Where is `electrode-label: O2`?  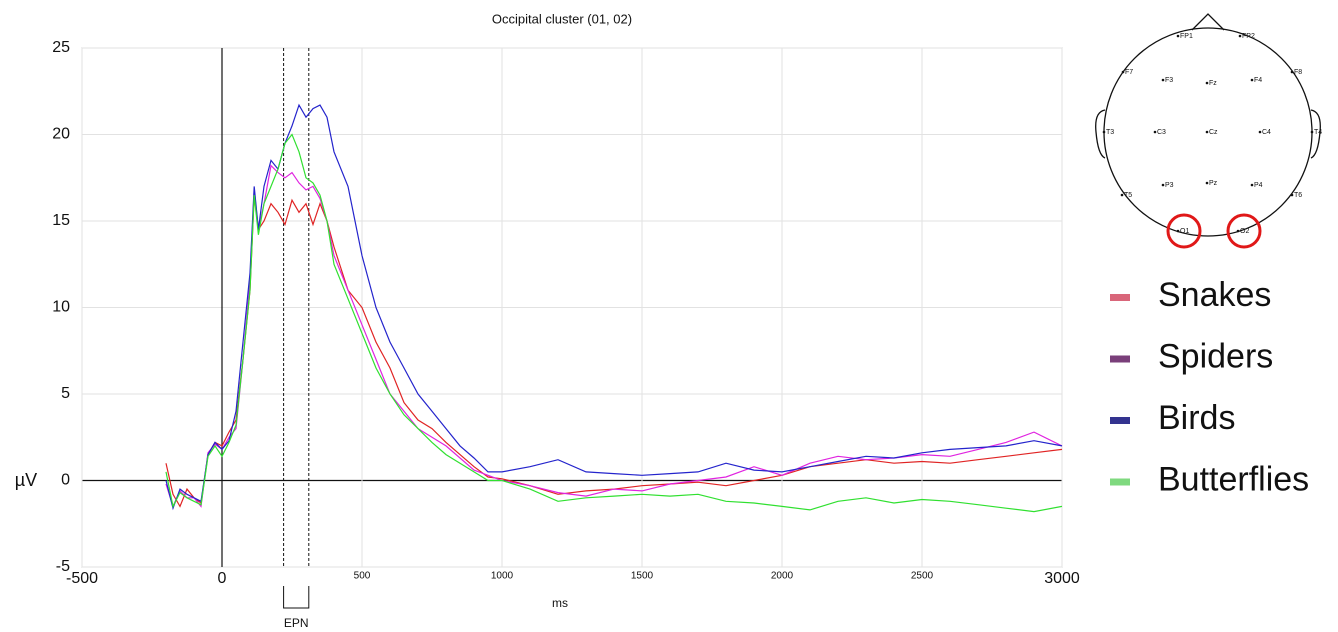
electrode-label: O2 is located at coordinates (1244, 231).